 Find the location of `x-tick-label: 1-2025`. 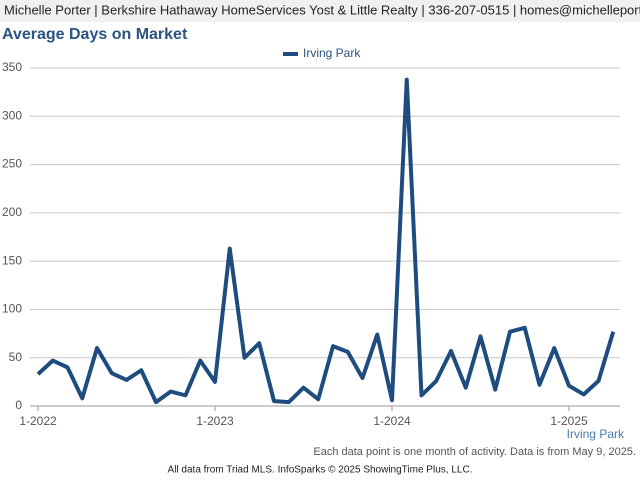

x-tick-label: 1-2025 is located at coordinates (569, 421).